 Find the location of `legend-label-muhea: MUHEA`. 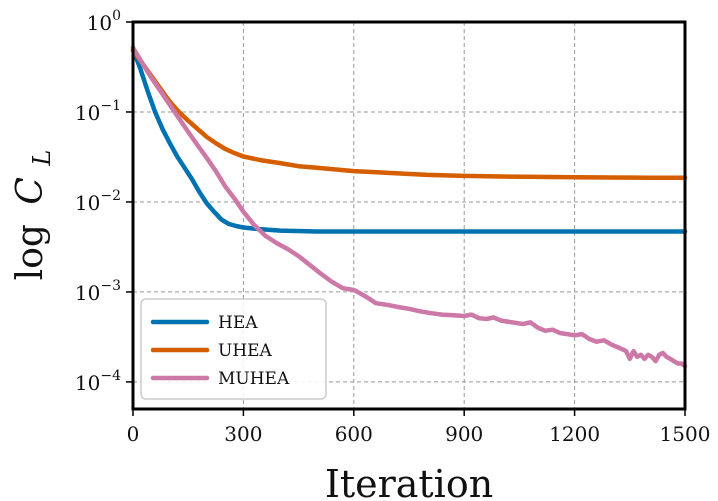

legend-label-muhea: MUHEA is located at coordinates (254, 379).